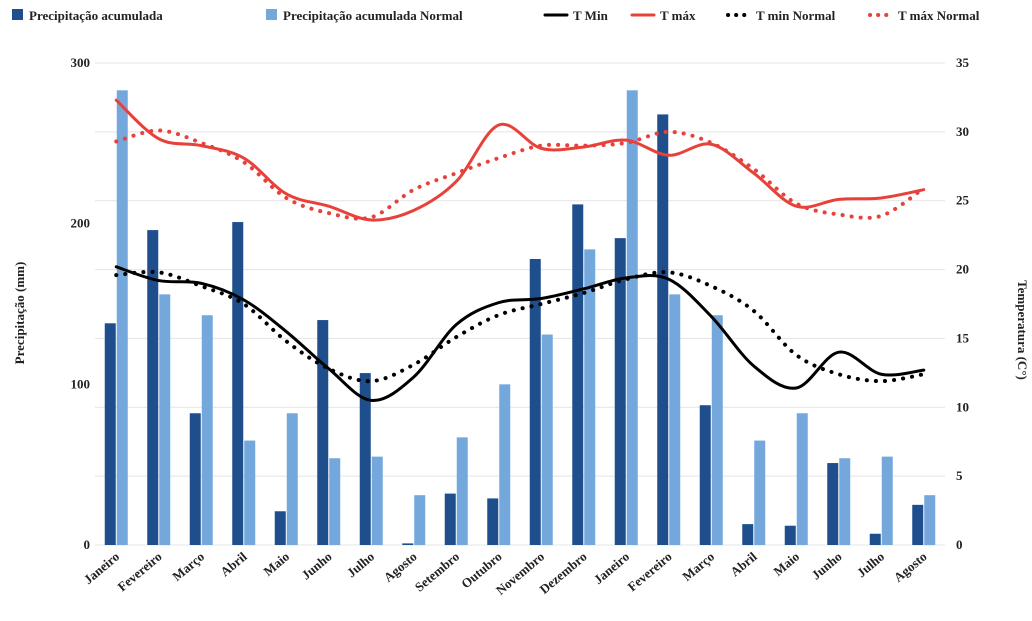  What do you see at coordinates (437, 572) in the screenshot?
I see `x-tick-label: Setembro` at bounding box center [437, 572].